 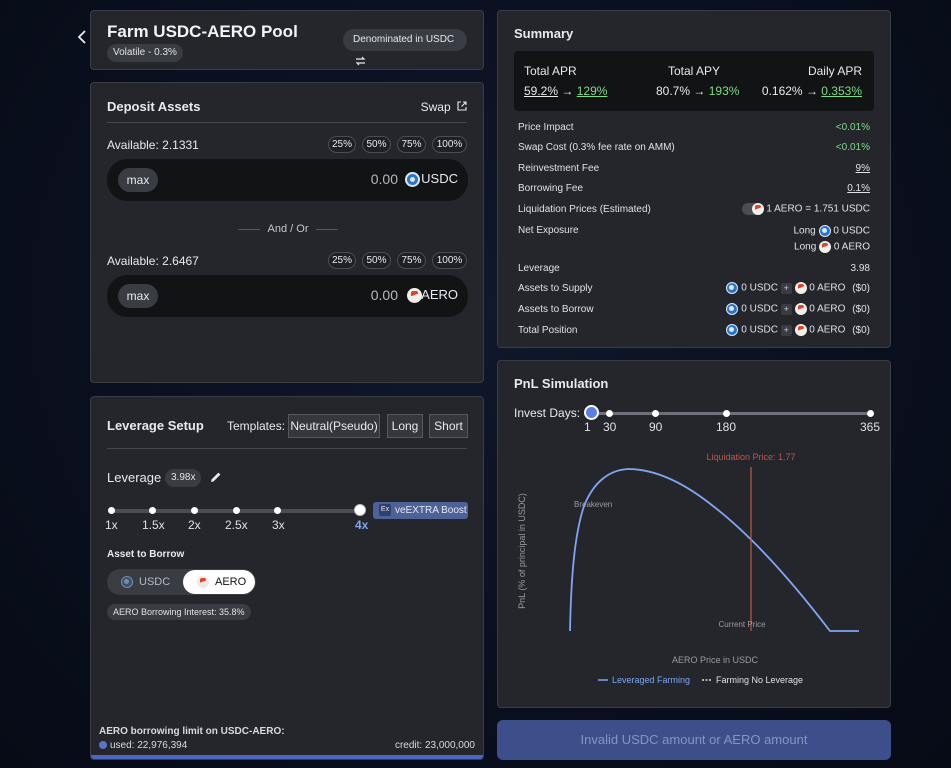 I want to click on asset-to-borrow-label: Asset to Borrow, so click(x=146, y=554).